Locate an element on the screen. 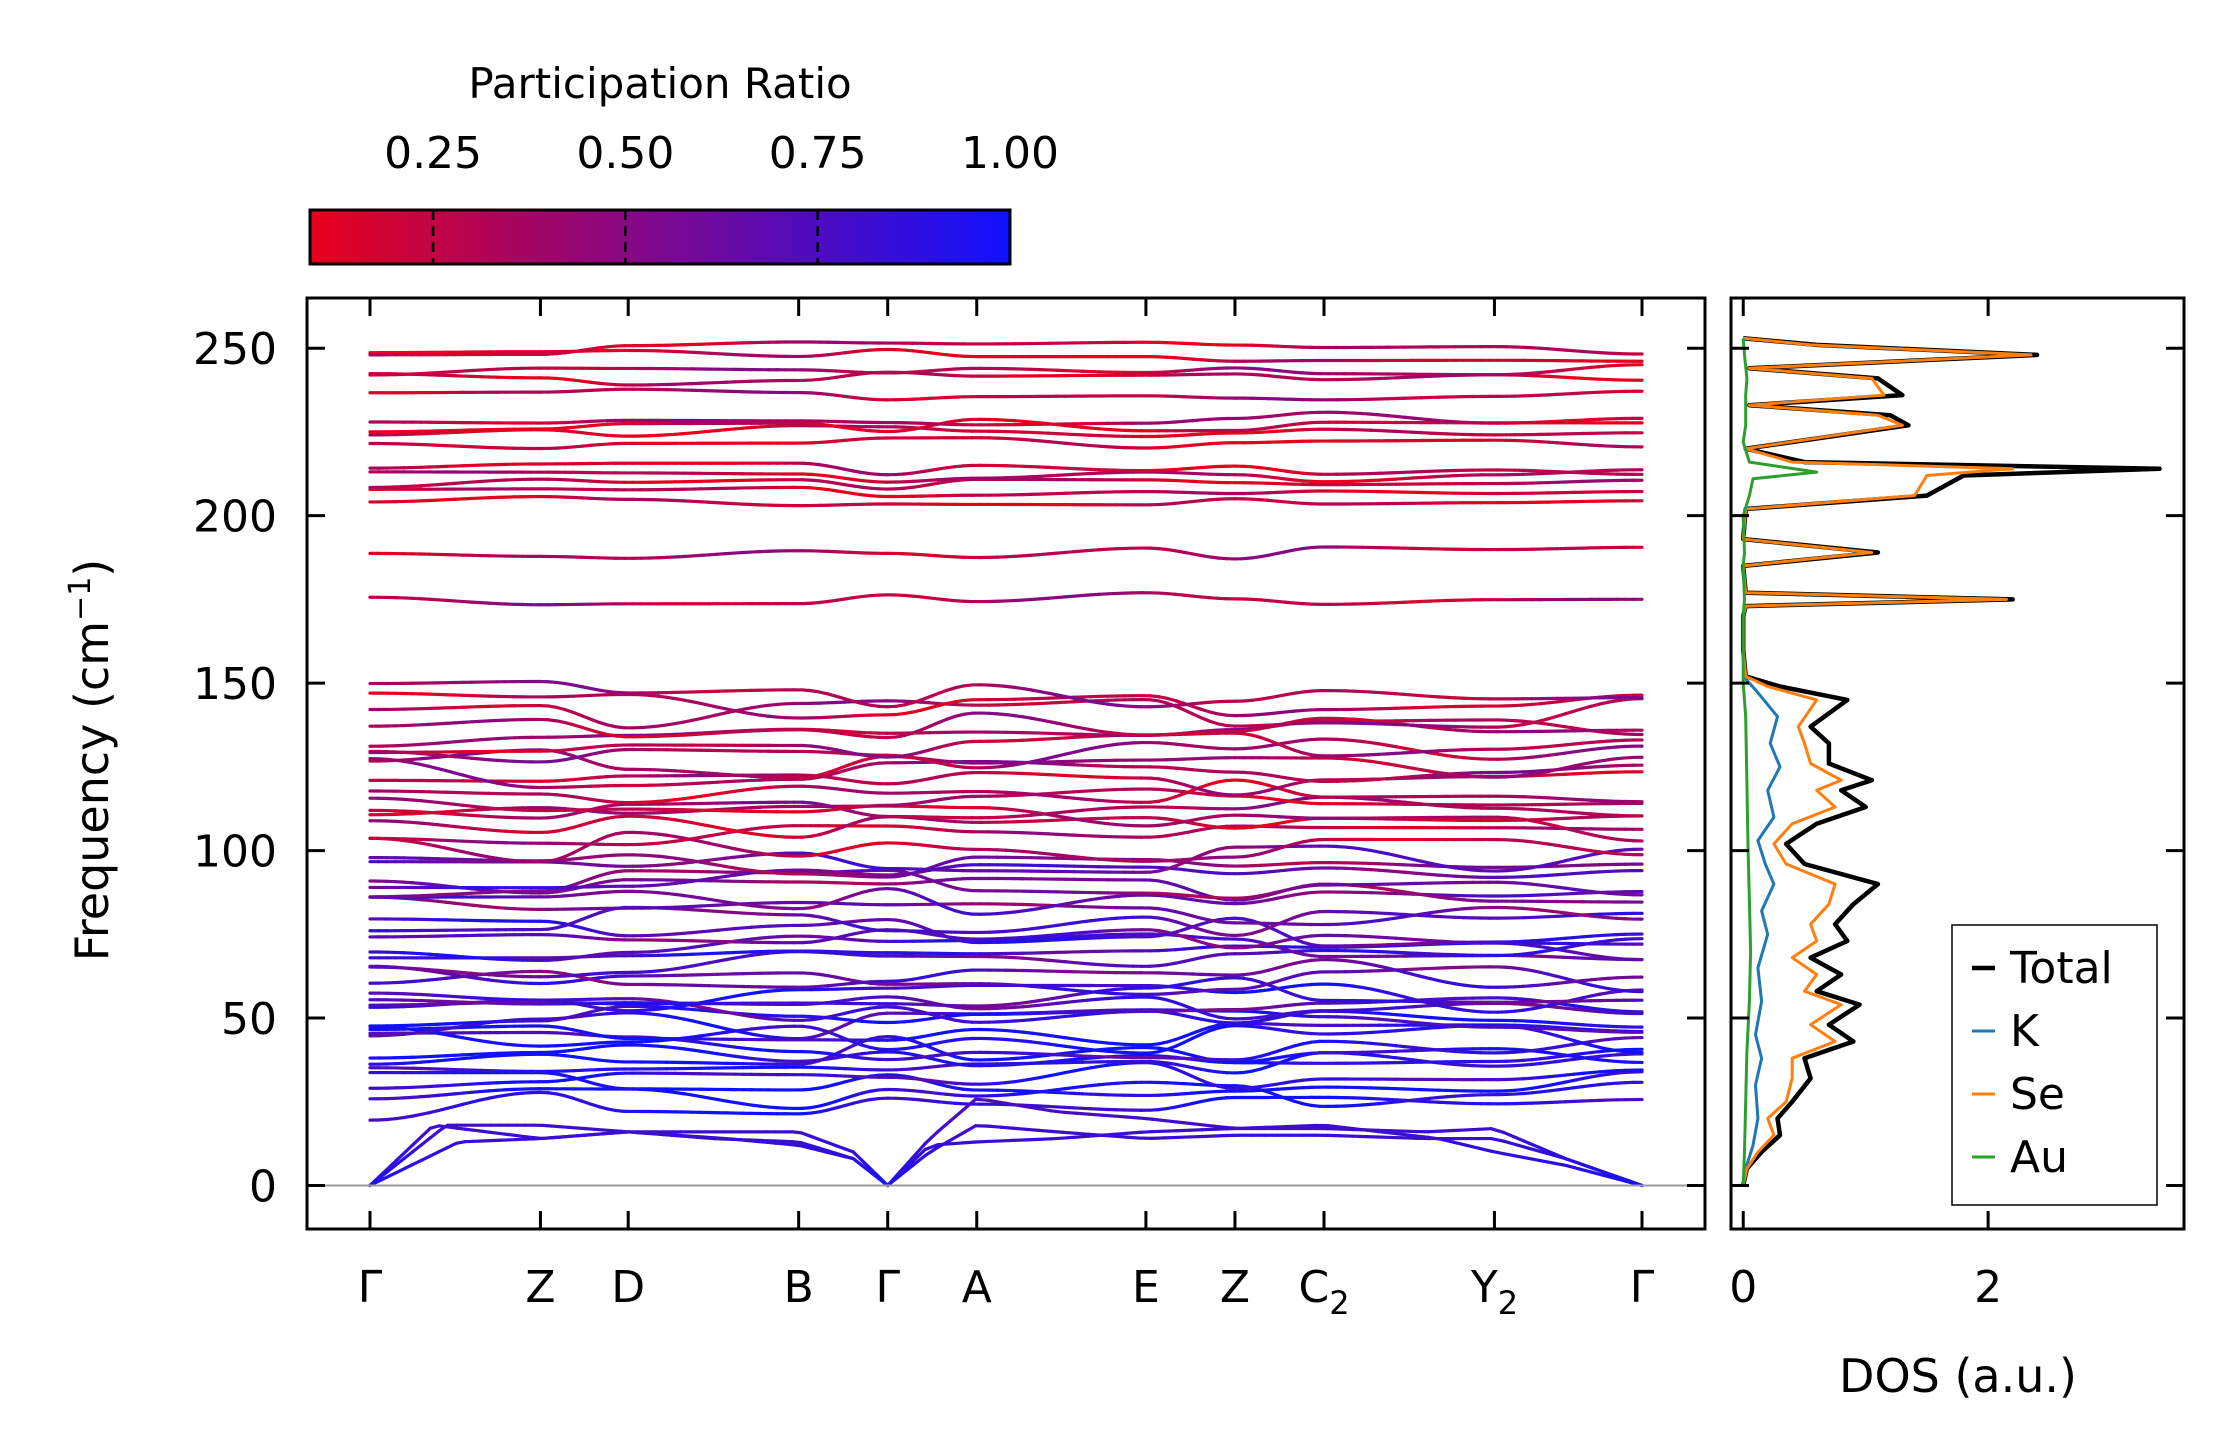 The image size is (2222, 1455). colorbar-title: Participation Ratio is located at coordinates (659, 83).